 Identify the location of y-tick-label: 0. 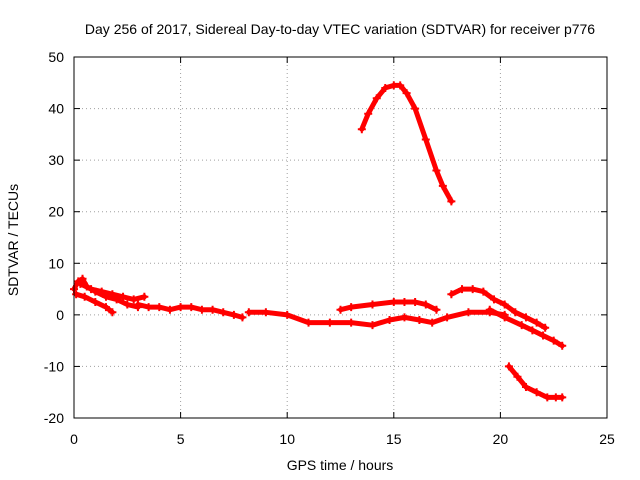
(60, 315).